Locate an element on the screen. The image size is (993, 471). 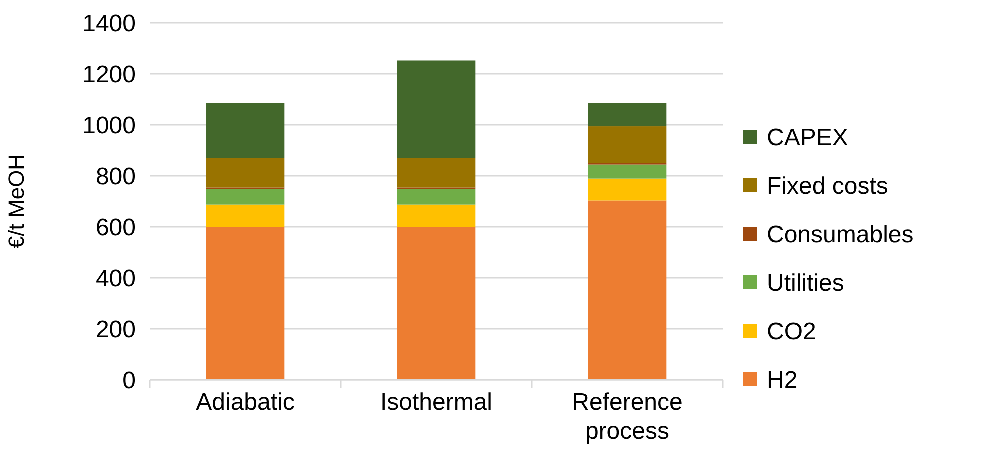
legend-label: CO2 is located at coordinates (791, 332).